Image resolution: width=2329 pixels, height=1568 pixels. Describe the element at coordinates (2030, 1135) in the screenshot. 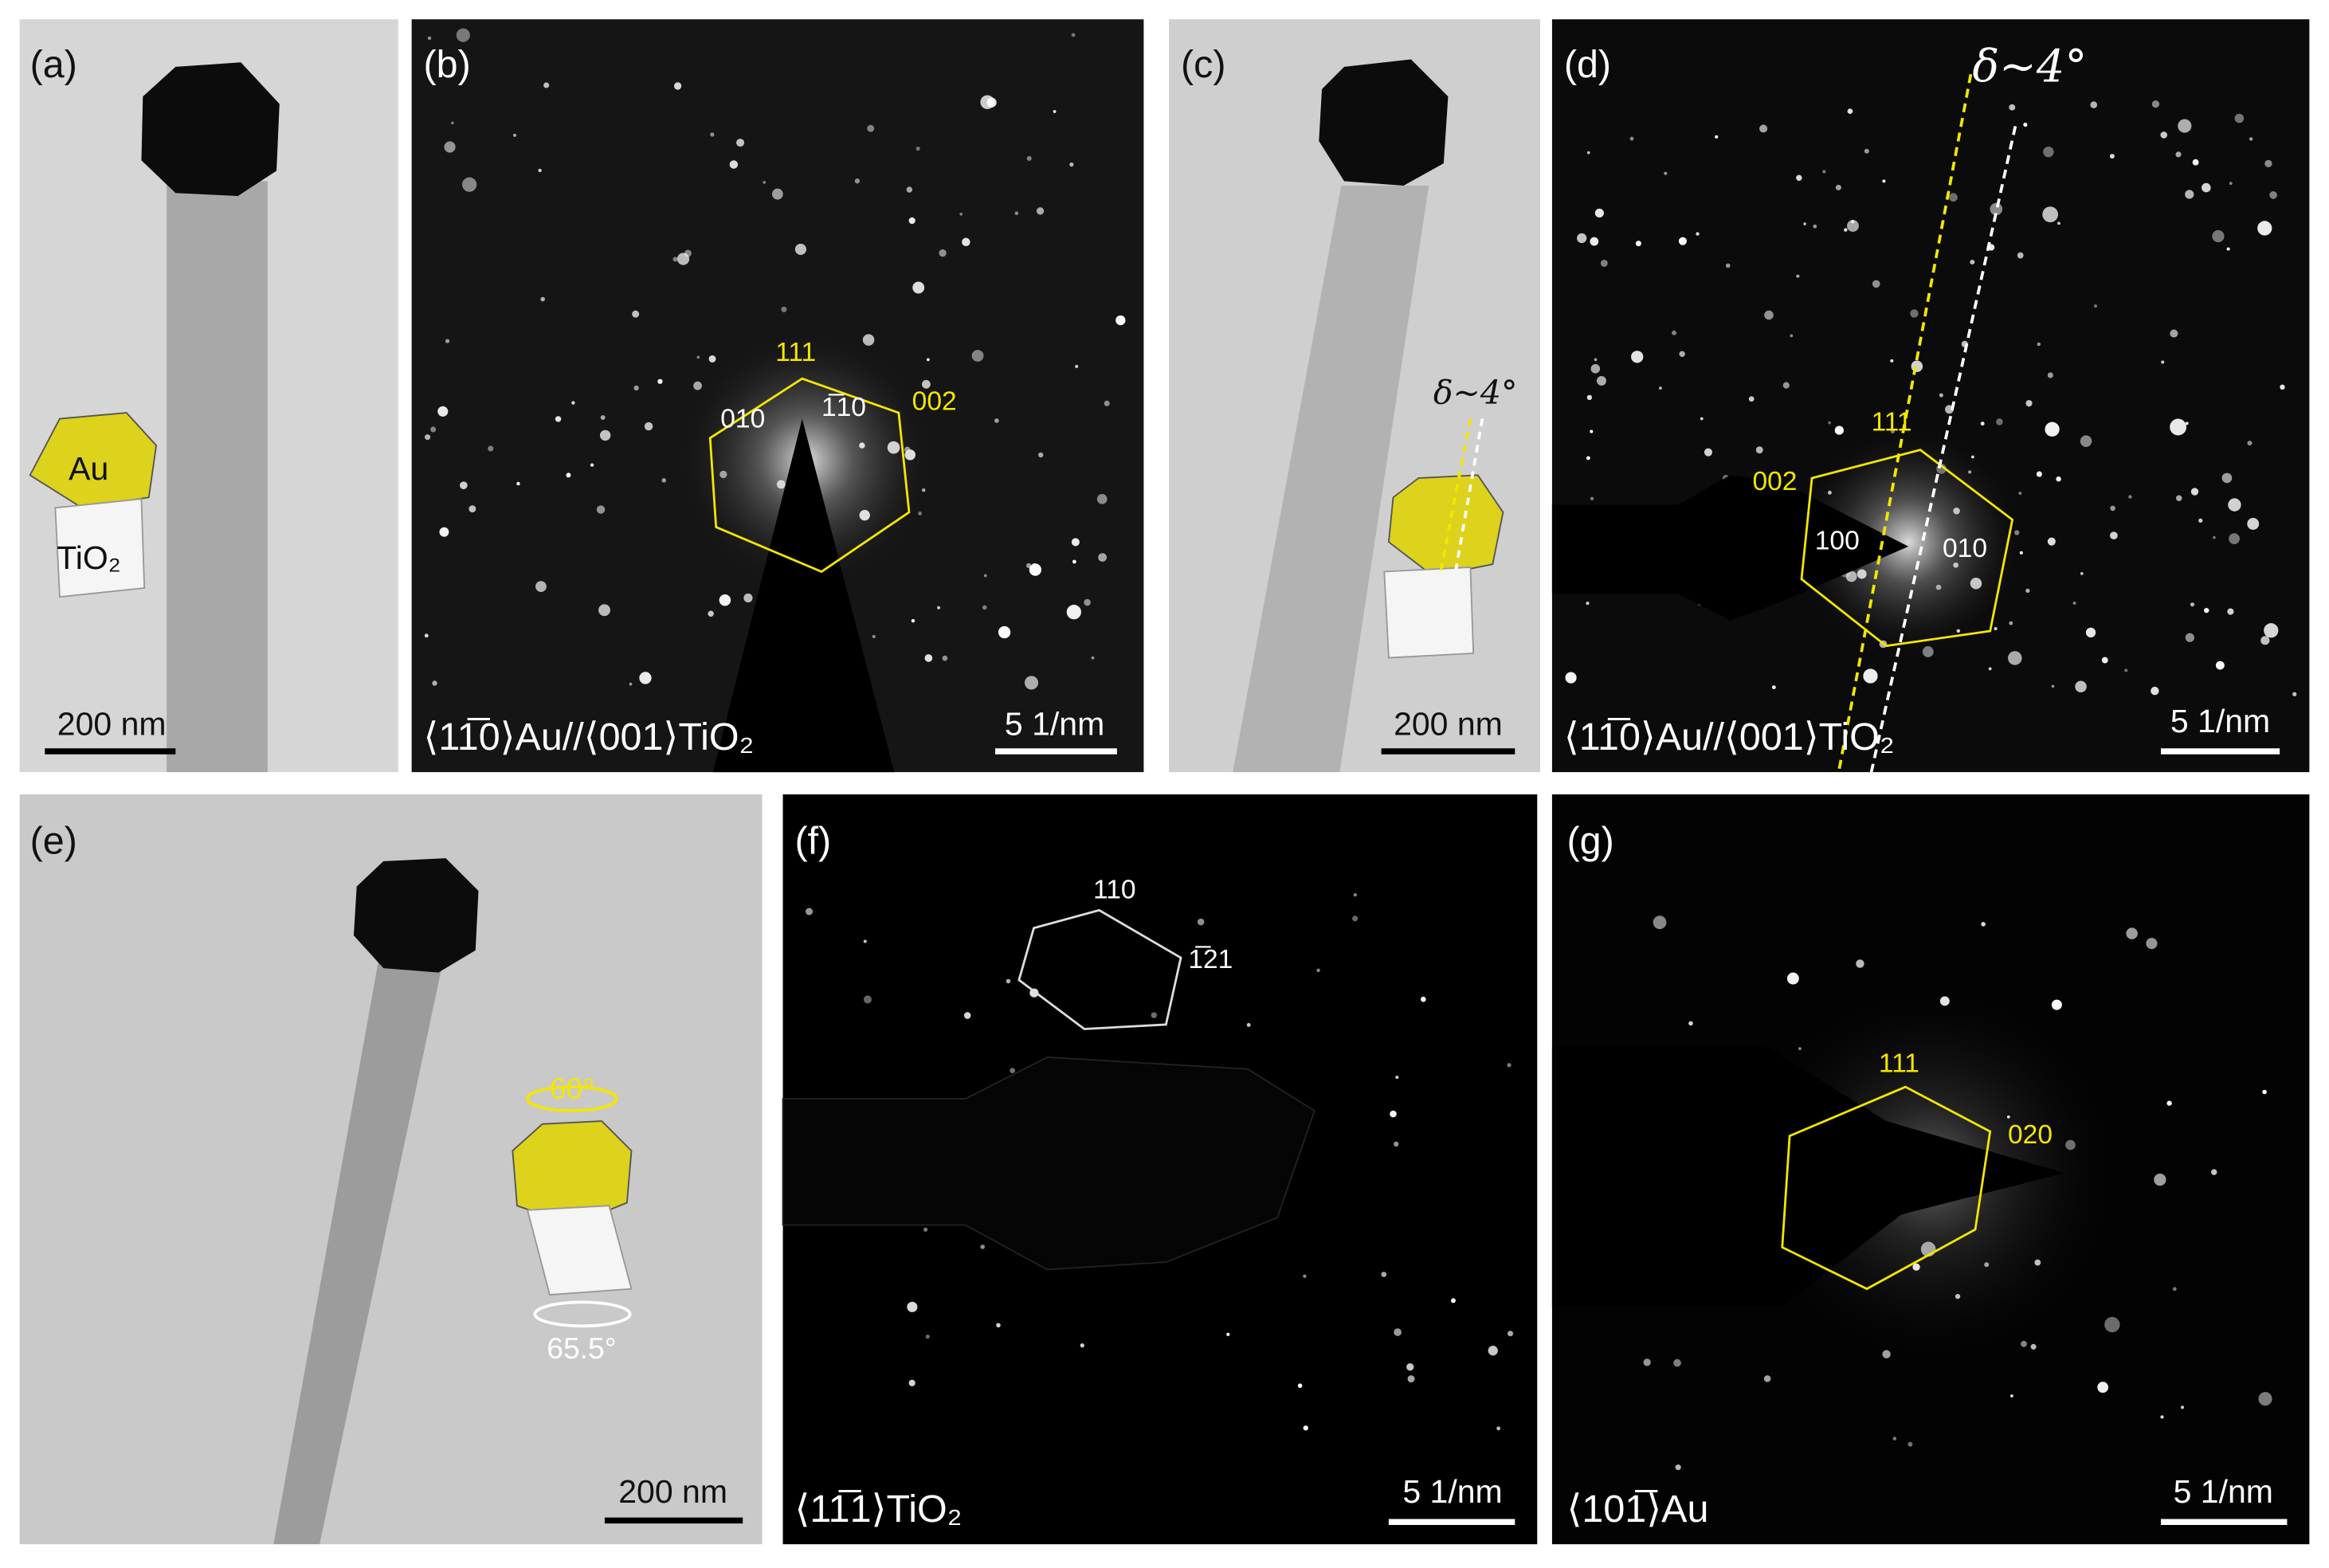

I see `index: 020` at that location.